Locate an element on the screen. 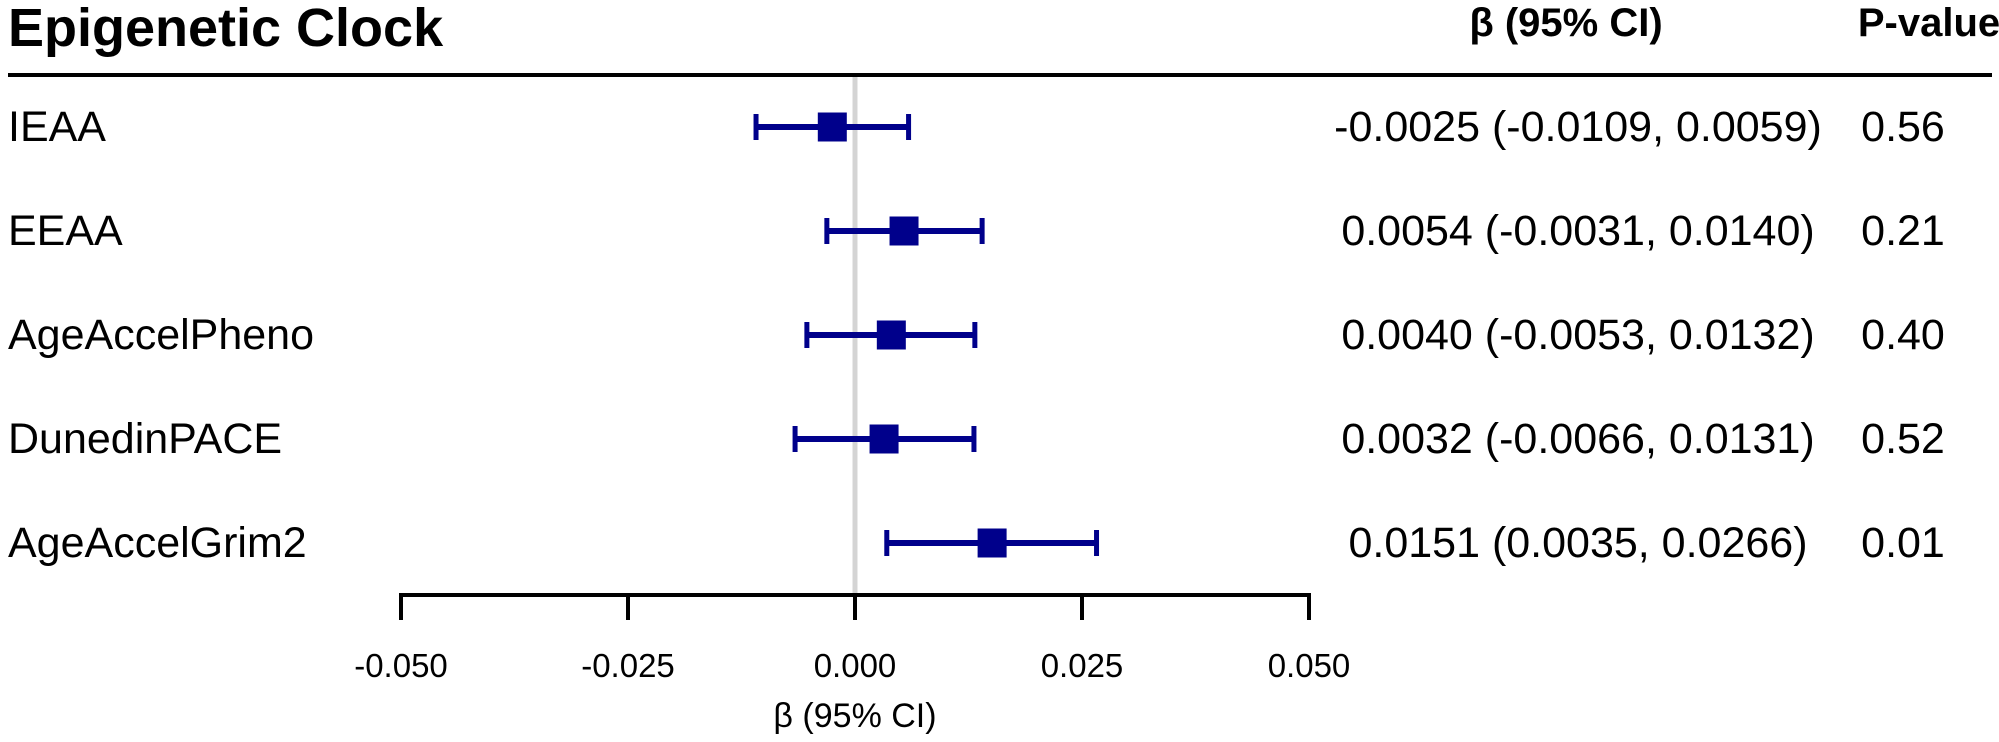 This screenshot has height=742, width=1999. row-beta-ci-value: 0.0032 (-0.0066, 0.0131) is located at coordinates (1578, 439).